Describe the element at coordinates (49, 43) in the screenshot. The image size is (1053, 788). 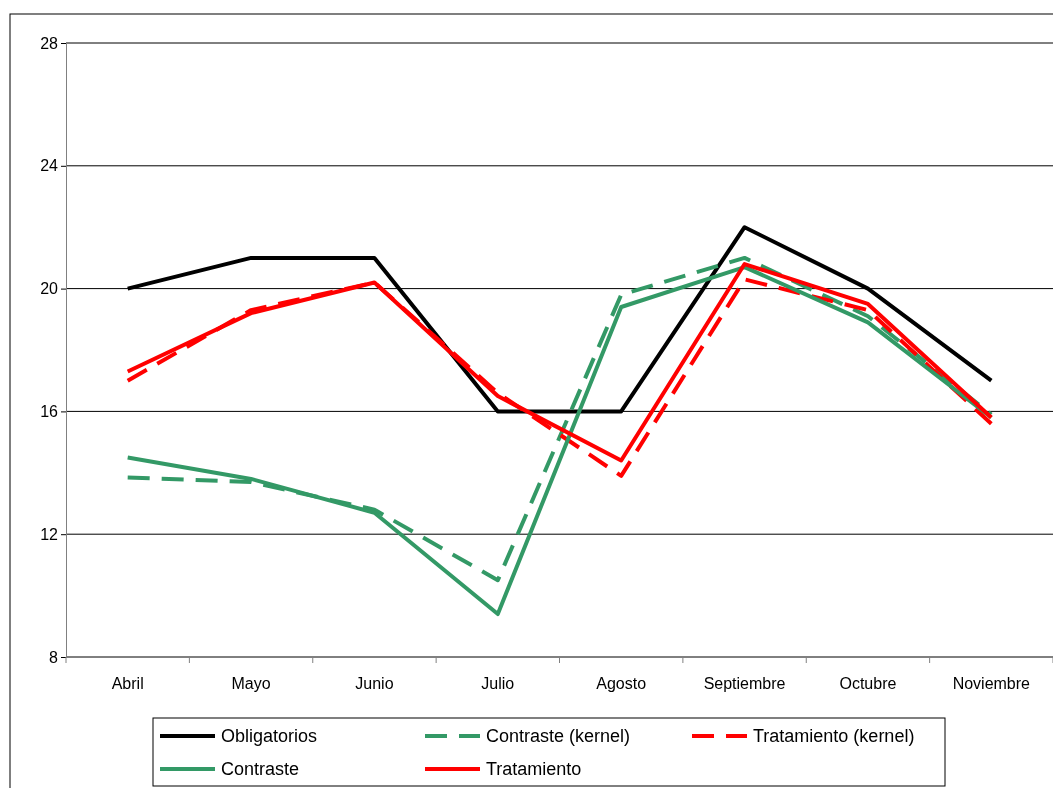
I see `y-tick-label: 28` at that location.